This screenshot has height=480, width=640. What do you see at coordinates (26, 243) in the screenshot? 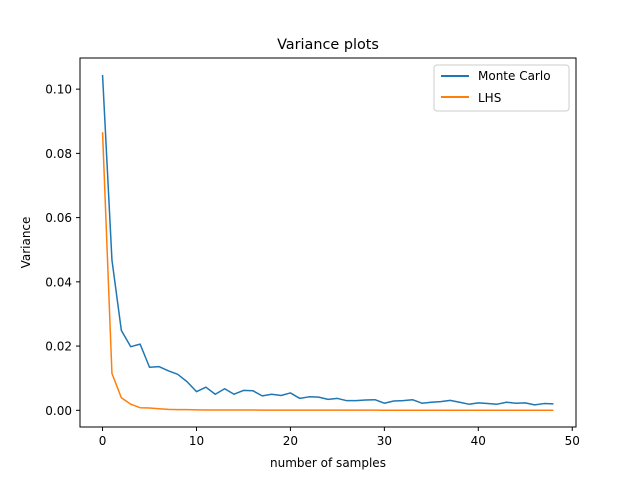
I see `y-axis-label: Variance` at bounding box center [26, 243].